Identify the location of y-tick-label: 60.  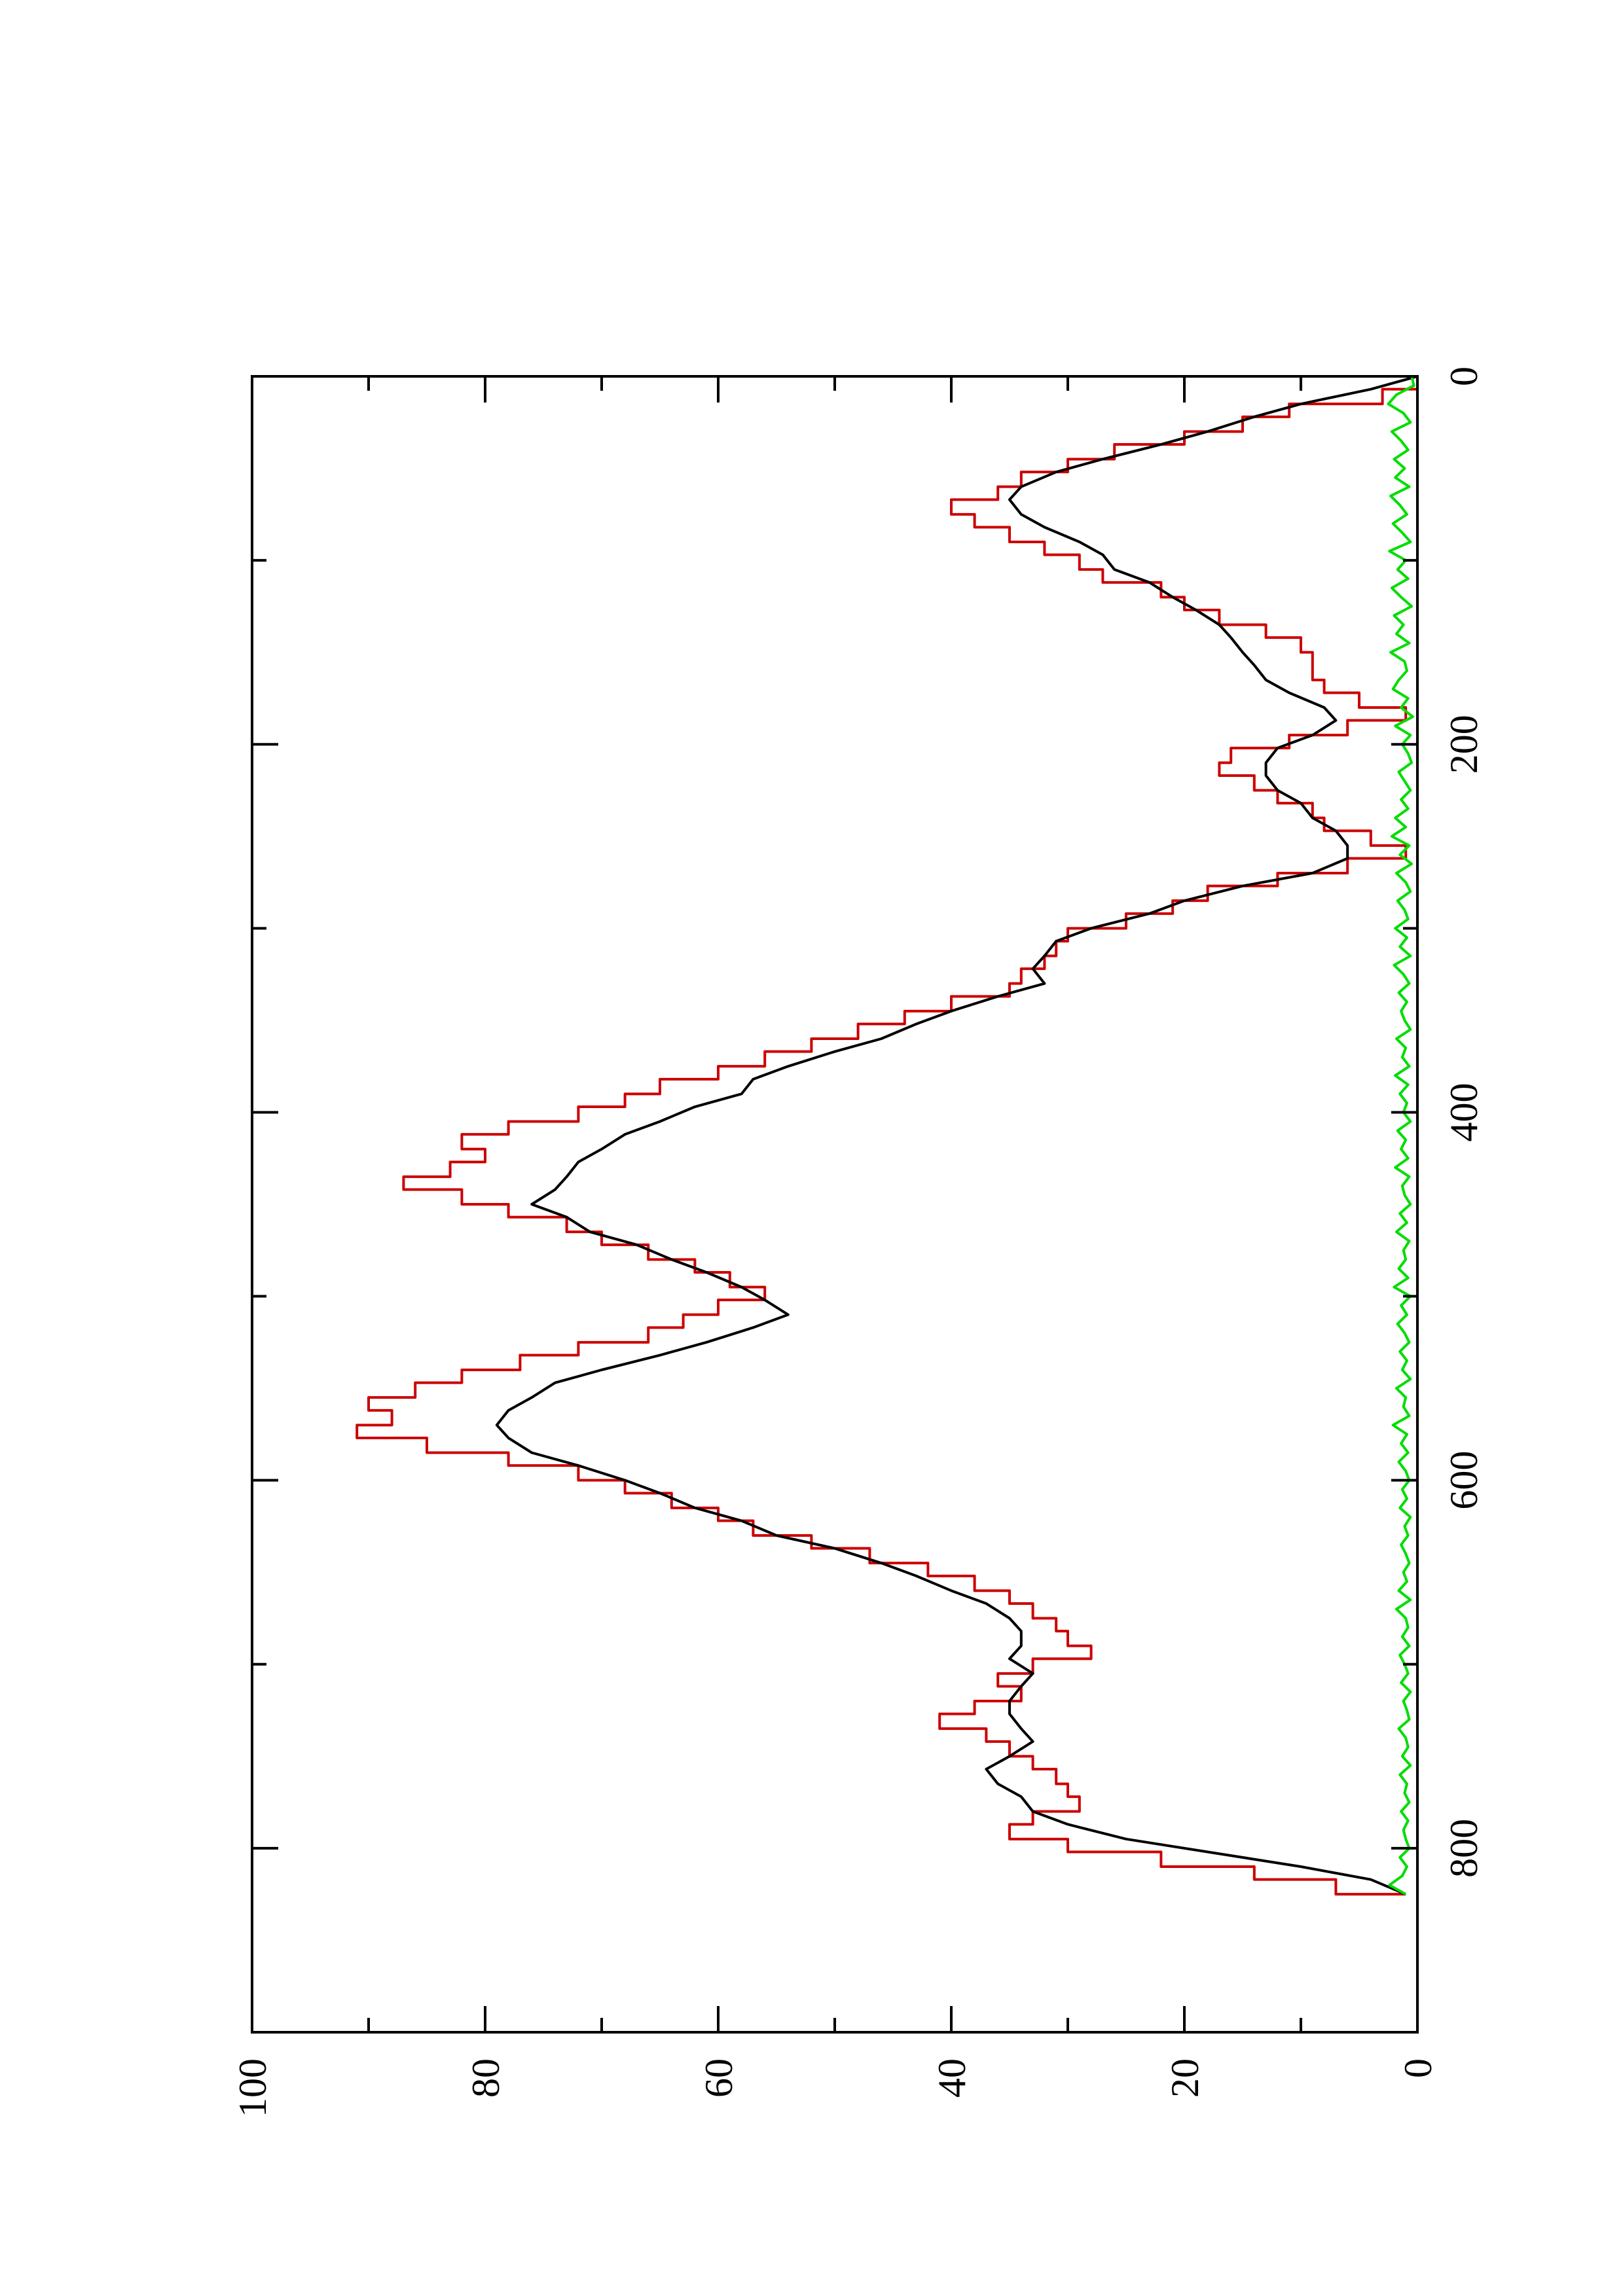
(718, 2078).